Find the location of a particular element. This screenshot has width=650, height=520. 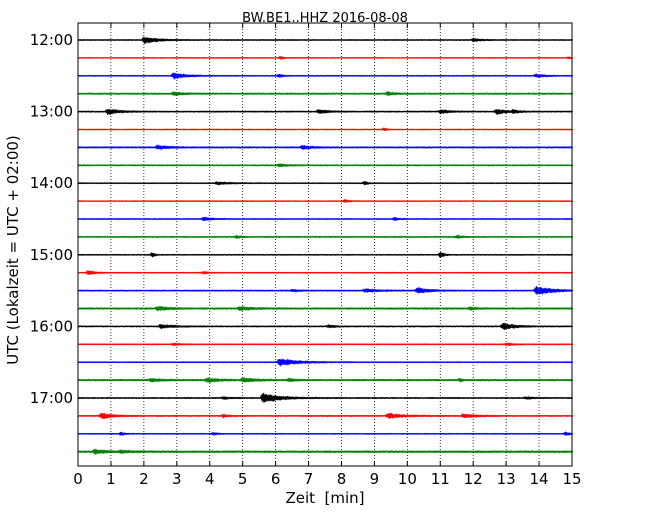

y-tick-label: 15:00 is located at coordinates (51, 255).